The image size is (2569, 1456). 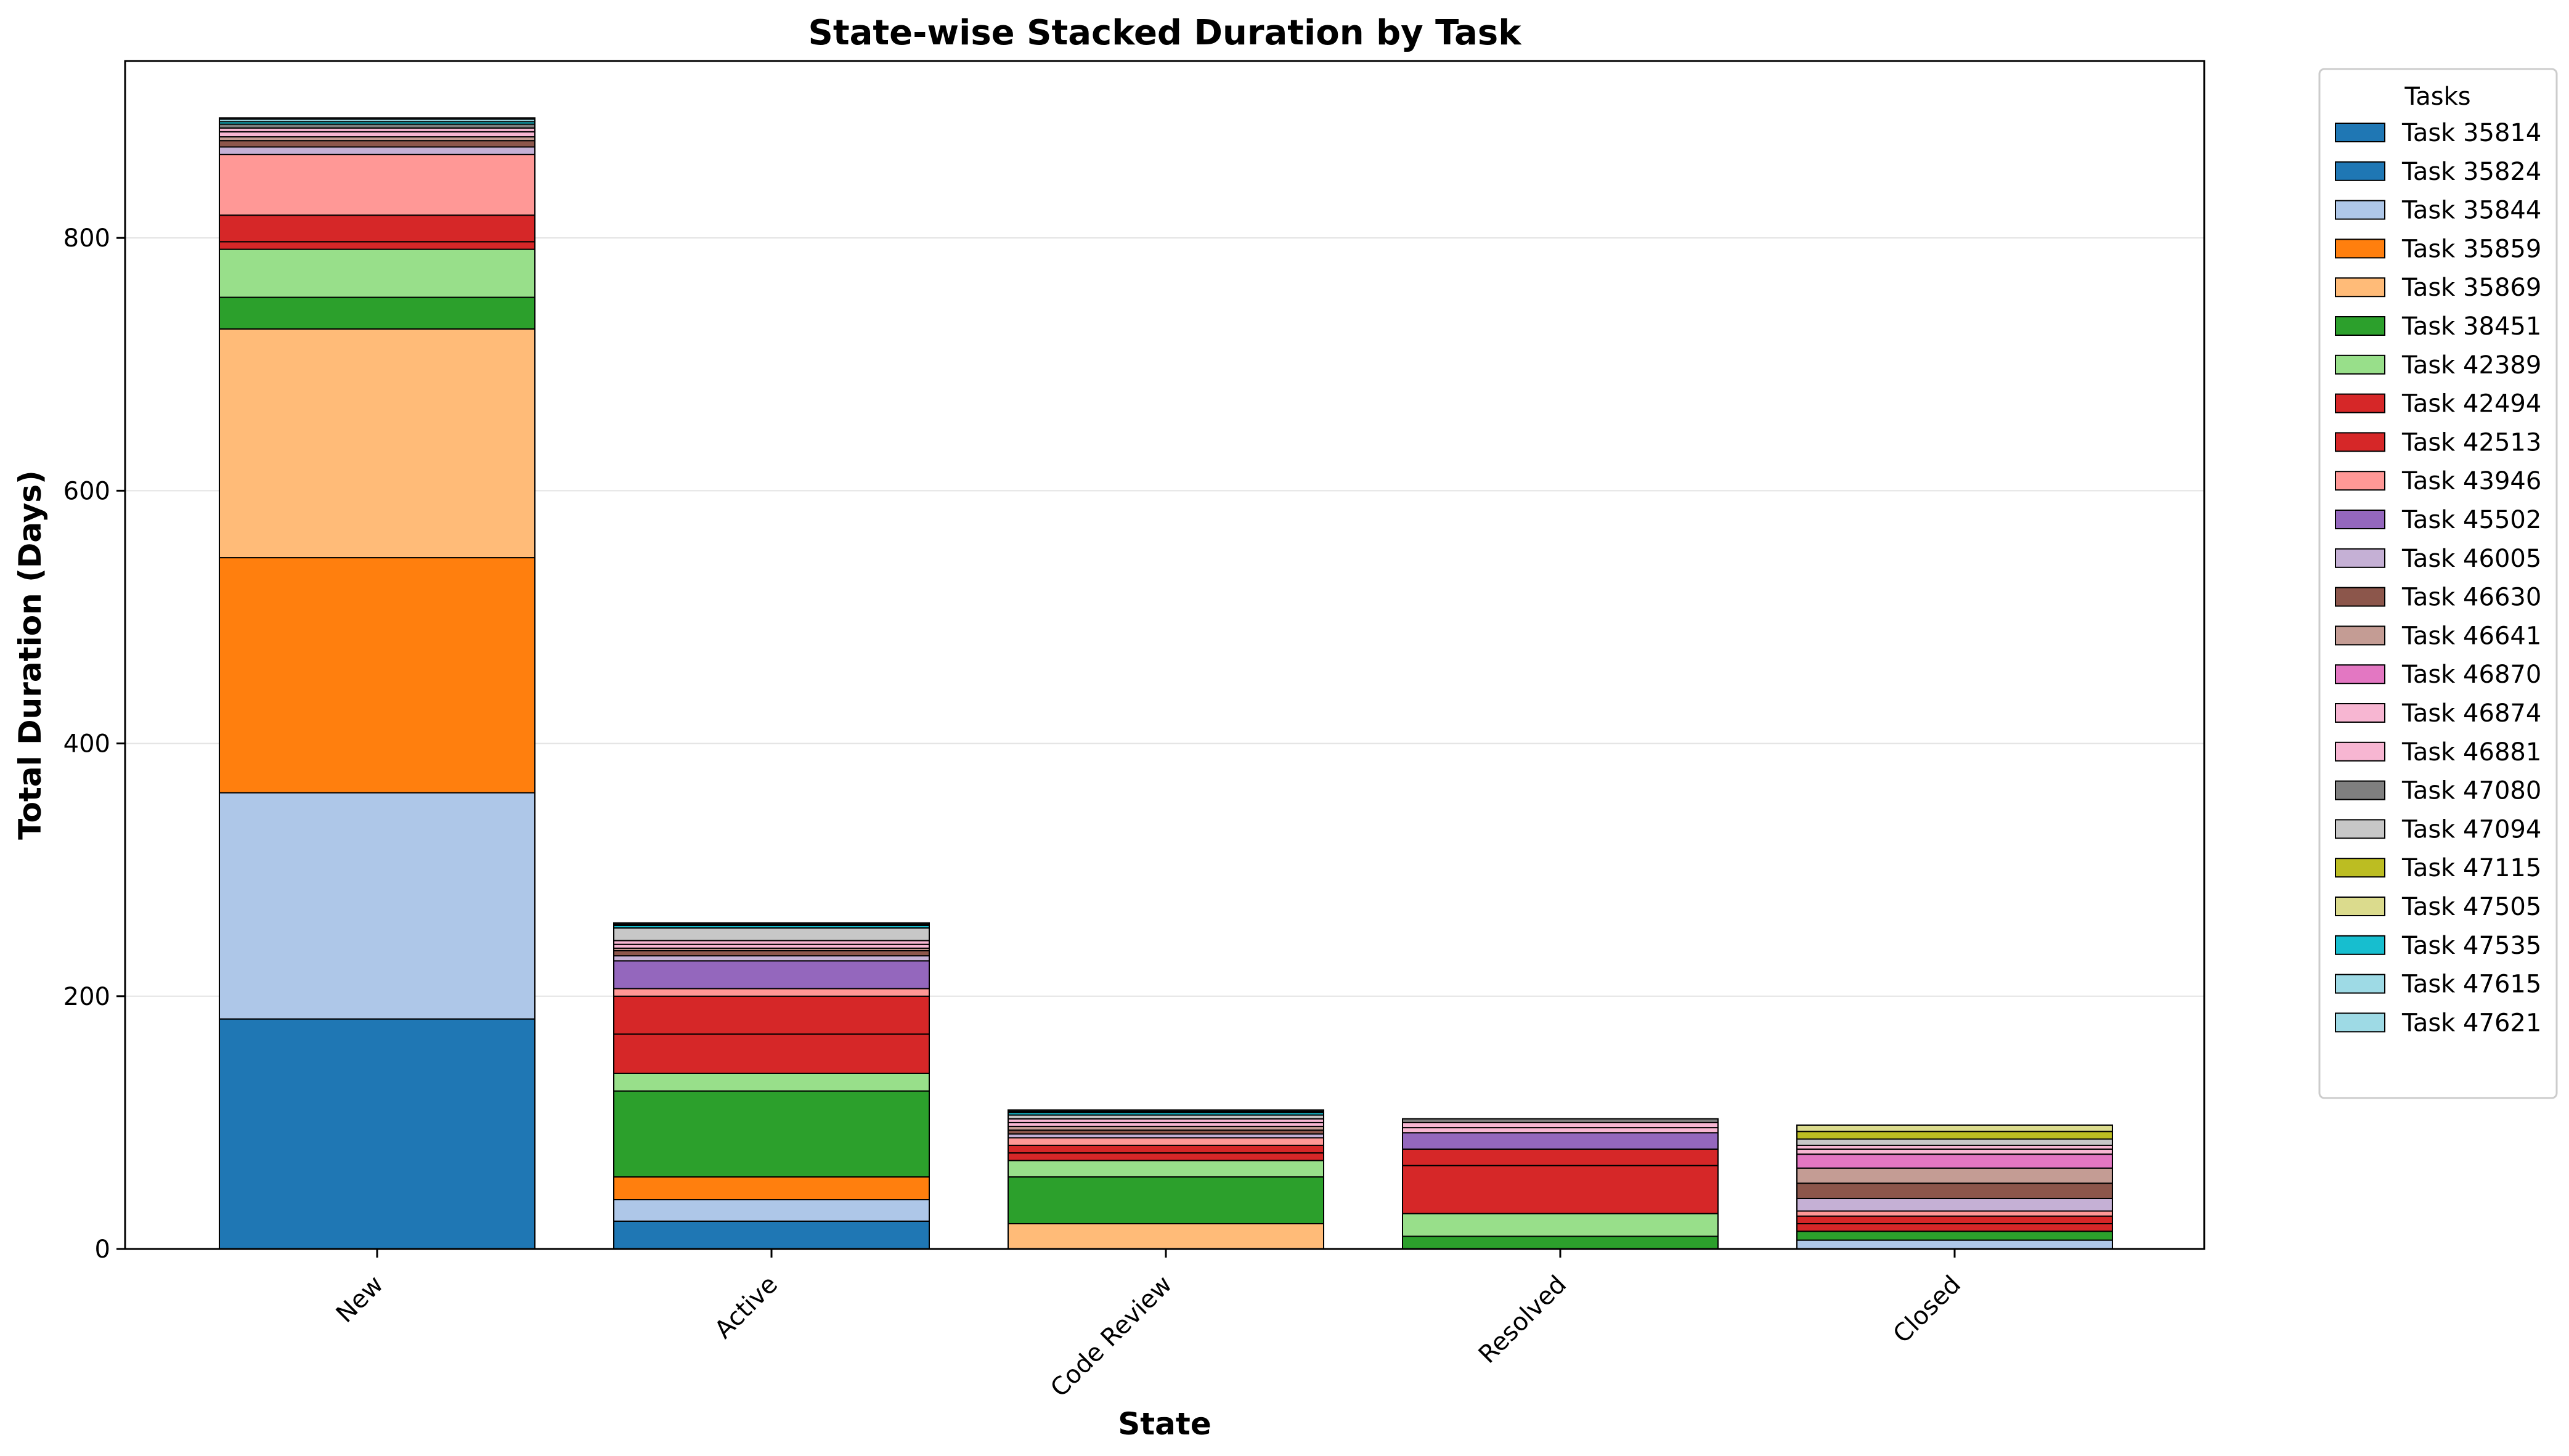 What do you see at coordinates (746, 1307) in the screenshot?
I see `x-tick-label: Active` at bounding box center [746, 1307].